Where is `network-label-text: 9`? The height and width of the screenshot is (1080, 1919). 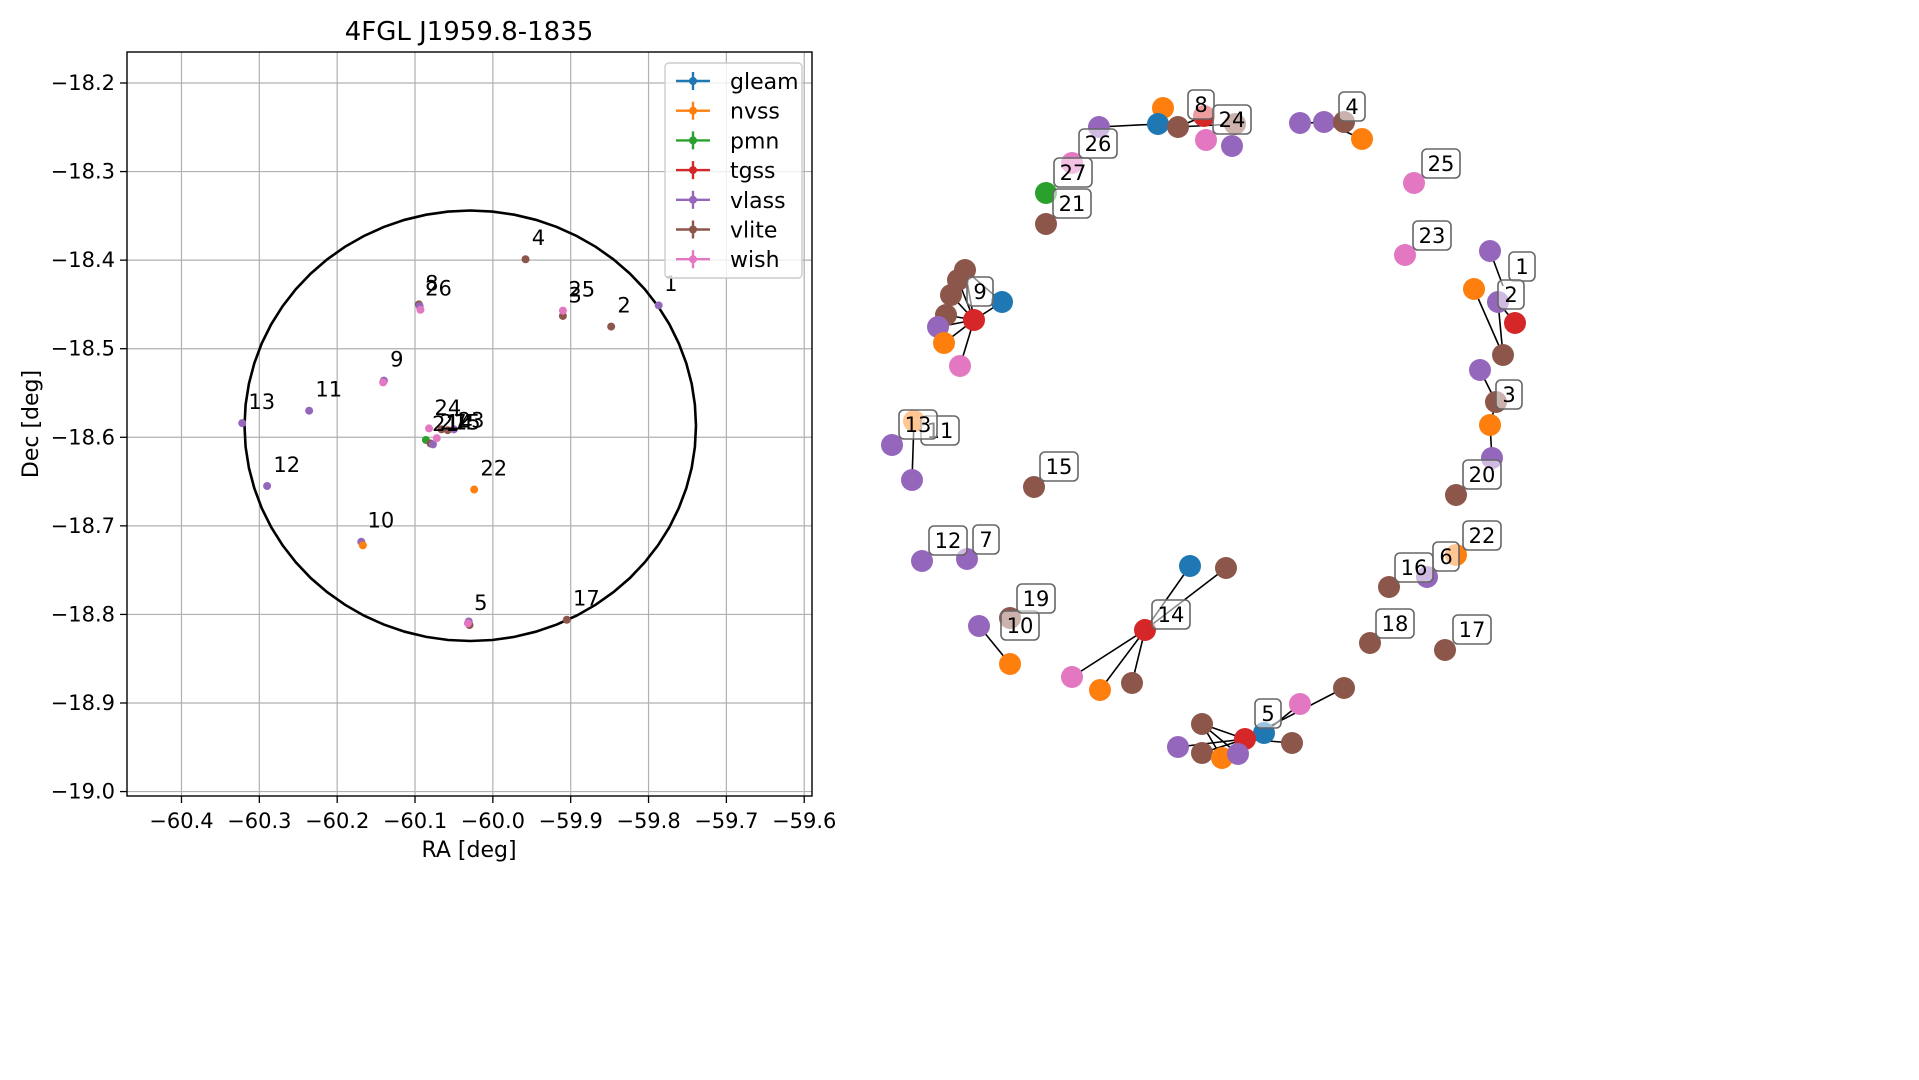 network-label-text: 9 is located at coordinates (979, 292).